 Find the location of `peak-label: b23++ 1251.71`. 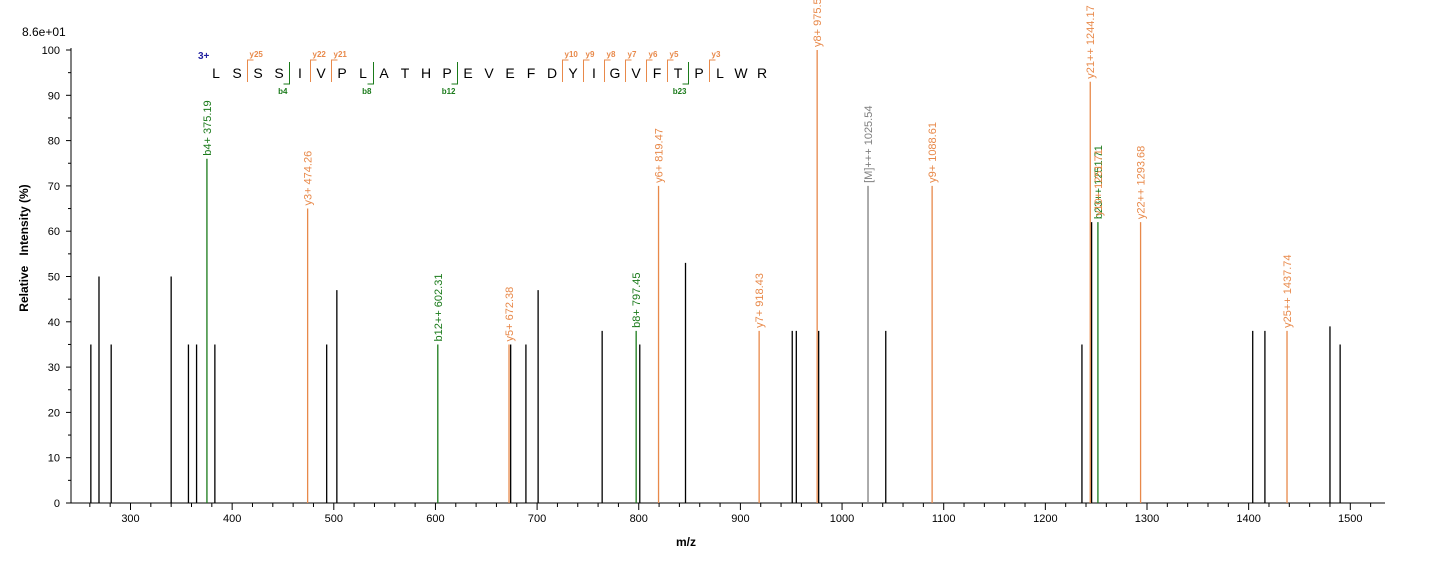

peak-label: b23++ 1251.71 is located at coordinates (1099, 182).